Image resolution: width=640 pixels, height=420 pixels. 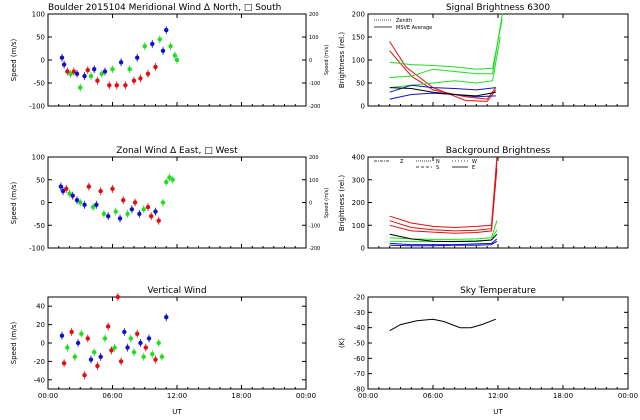 I want to click on signal-ytick-label: 100, so click(x=358, y=61).